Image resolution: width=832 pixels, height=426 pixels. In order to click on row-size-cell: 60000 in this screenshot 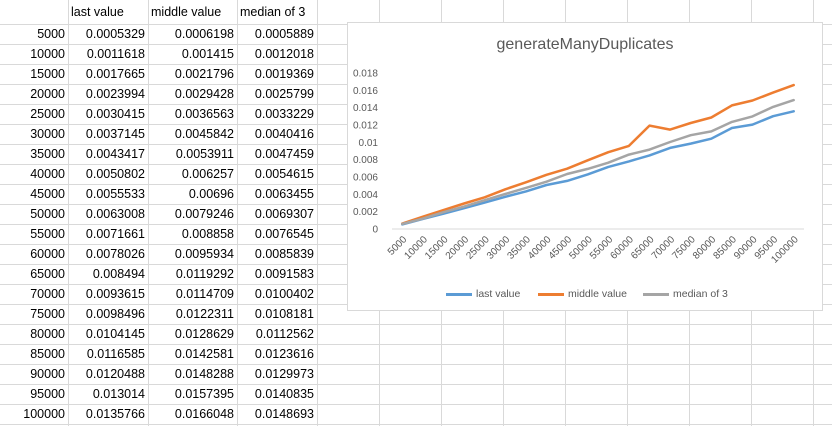, I will do `click(47, 254)`.